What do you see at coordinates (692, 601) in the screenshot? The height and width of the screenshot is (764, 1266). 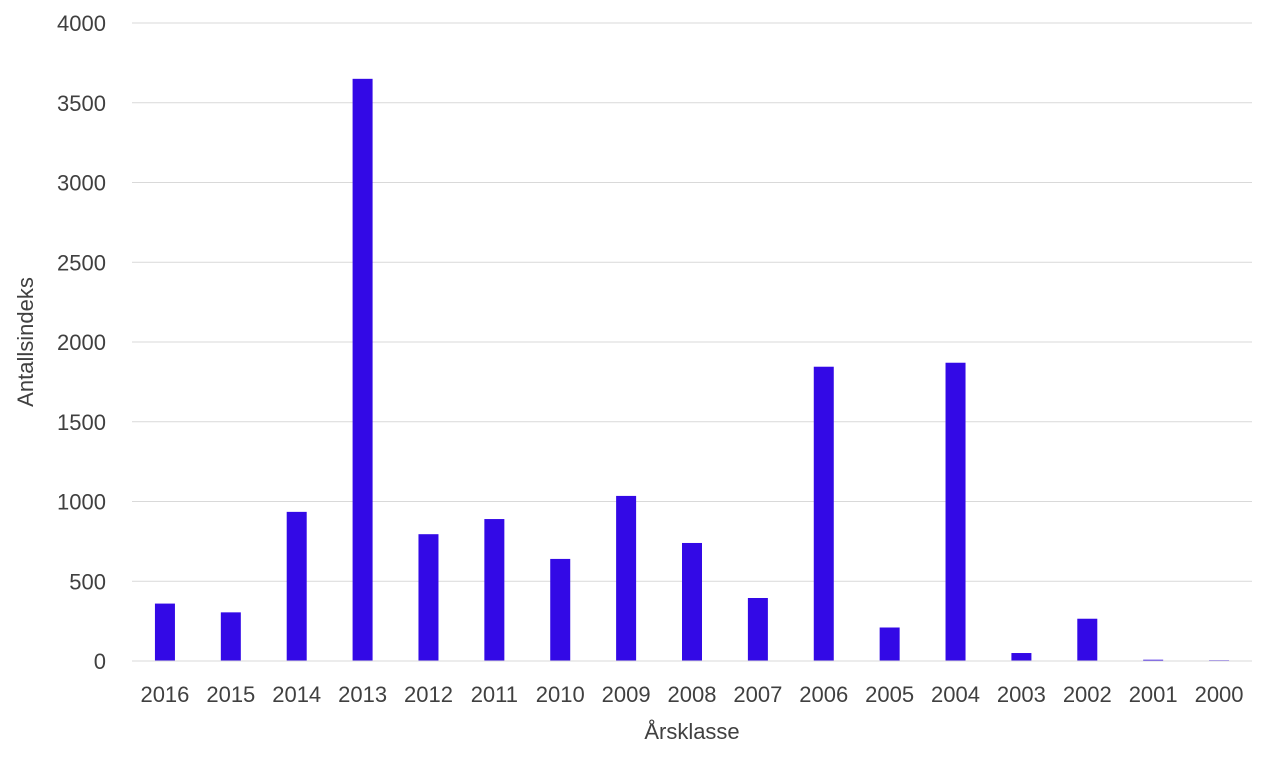 I see `bar-2008` at bounding box center [692, 601].